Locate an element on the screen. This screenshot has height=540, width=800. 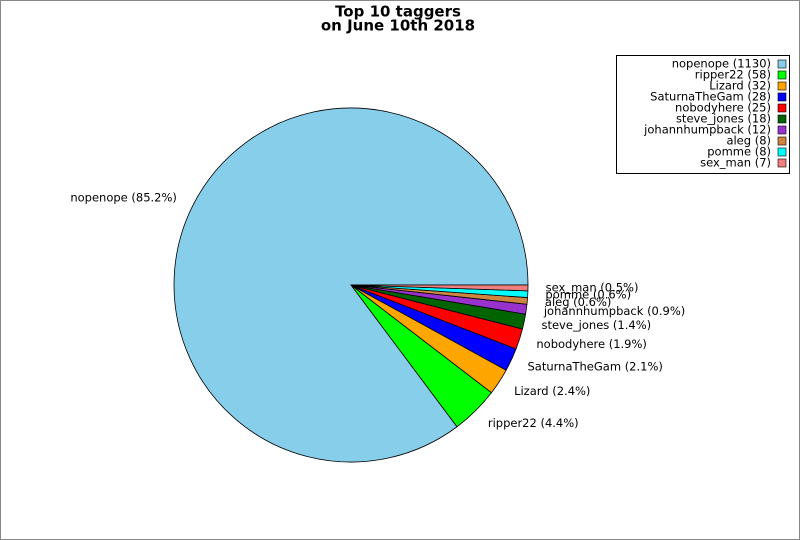
slice-label: aleg (0.6%) is located at coordinates (578, 302).